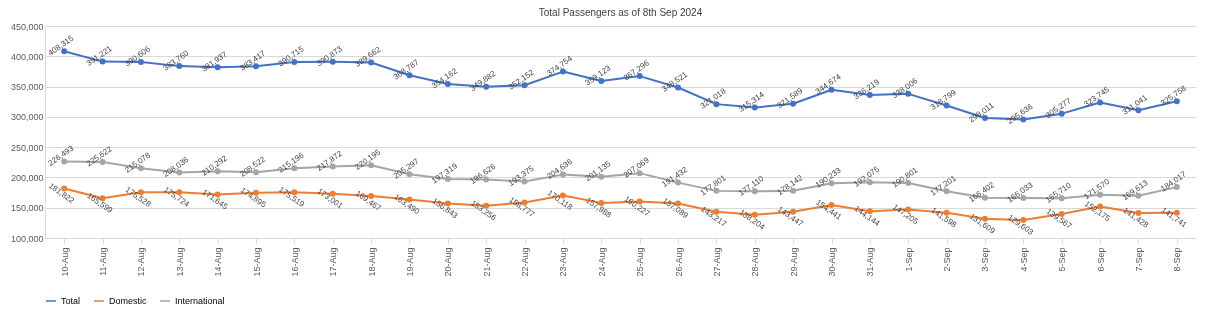  I want to click on legend-label: International, so click(200, 301).